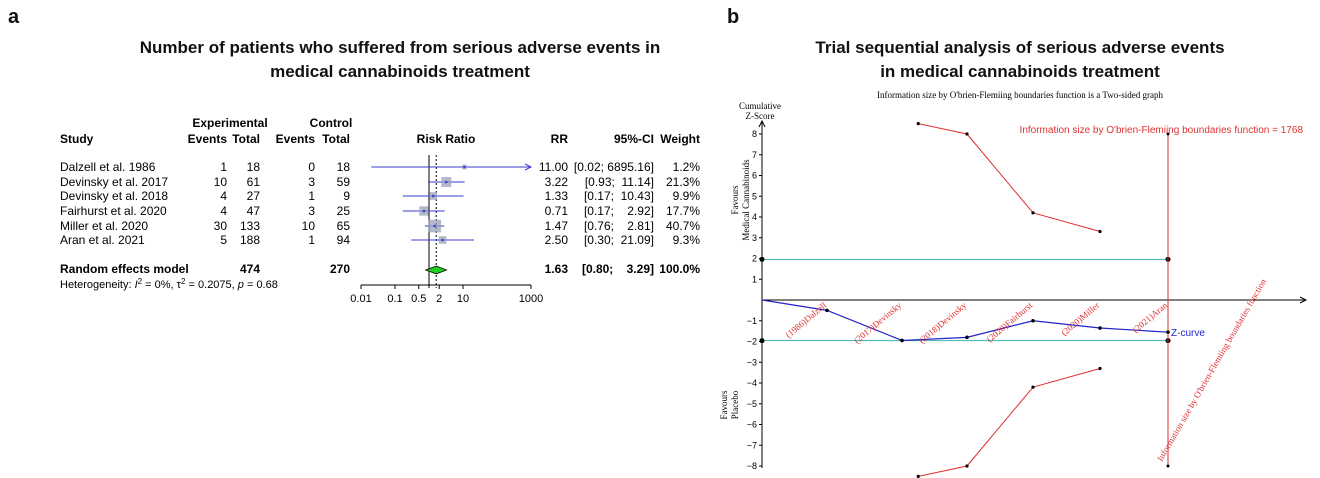 The width and height of the screenshot is (1320, 478). What do you see at coordinates (1080, 319) in the screenshot?
I see `trial-label: (2020)Miller` at bounding box center [1080, 319].